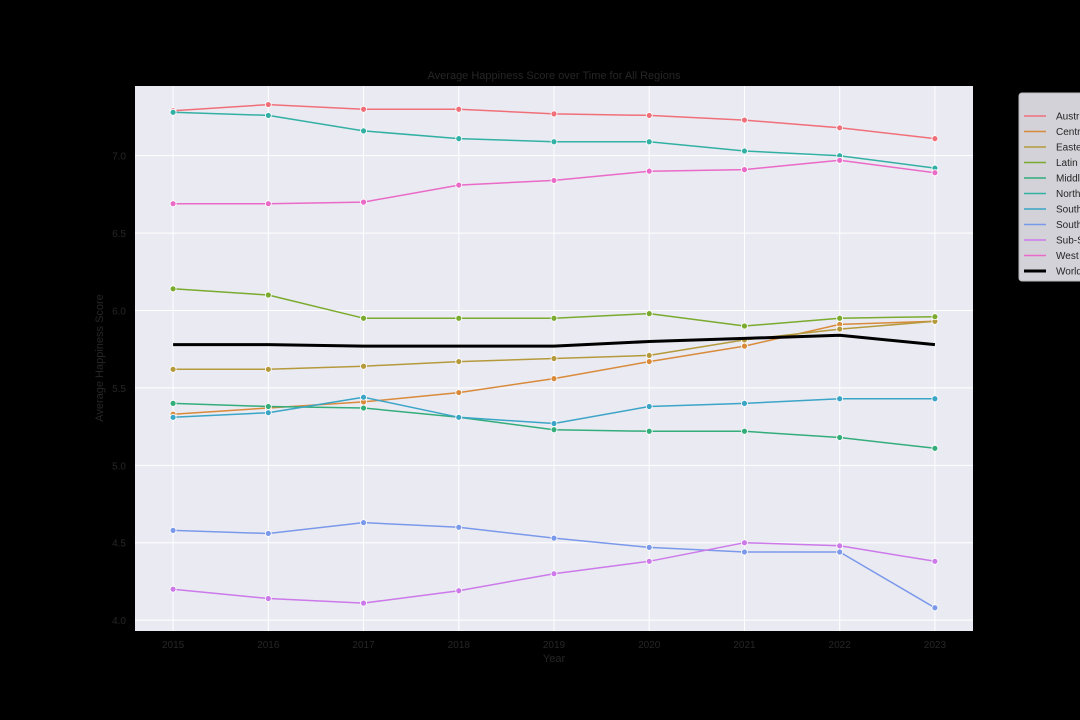 This screenshot has width=1080, height=720. What do you see at coordinates (554, 659) in the screenshot?
I see `x-axis-label: Year` at bounding box center [554, 659].